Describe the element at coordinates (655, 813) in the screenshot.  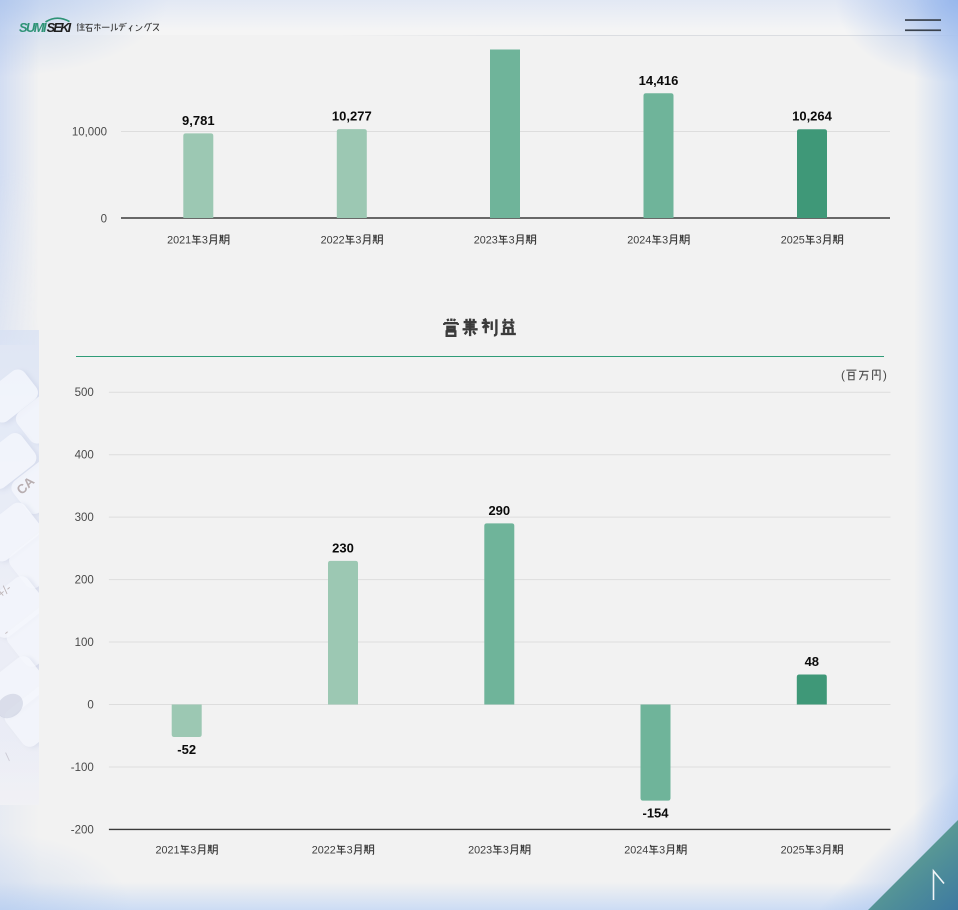
I see `svg-text: -154` at that location.